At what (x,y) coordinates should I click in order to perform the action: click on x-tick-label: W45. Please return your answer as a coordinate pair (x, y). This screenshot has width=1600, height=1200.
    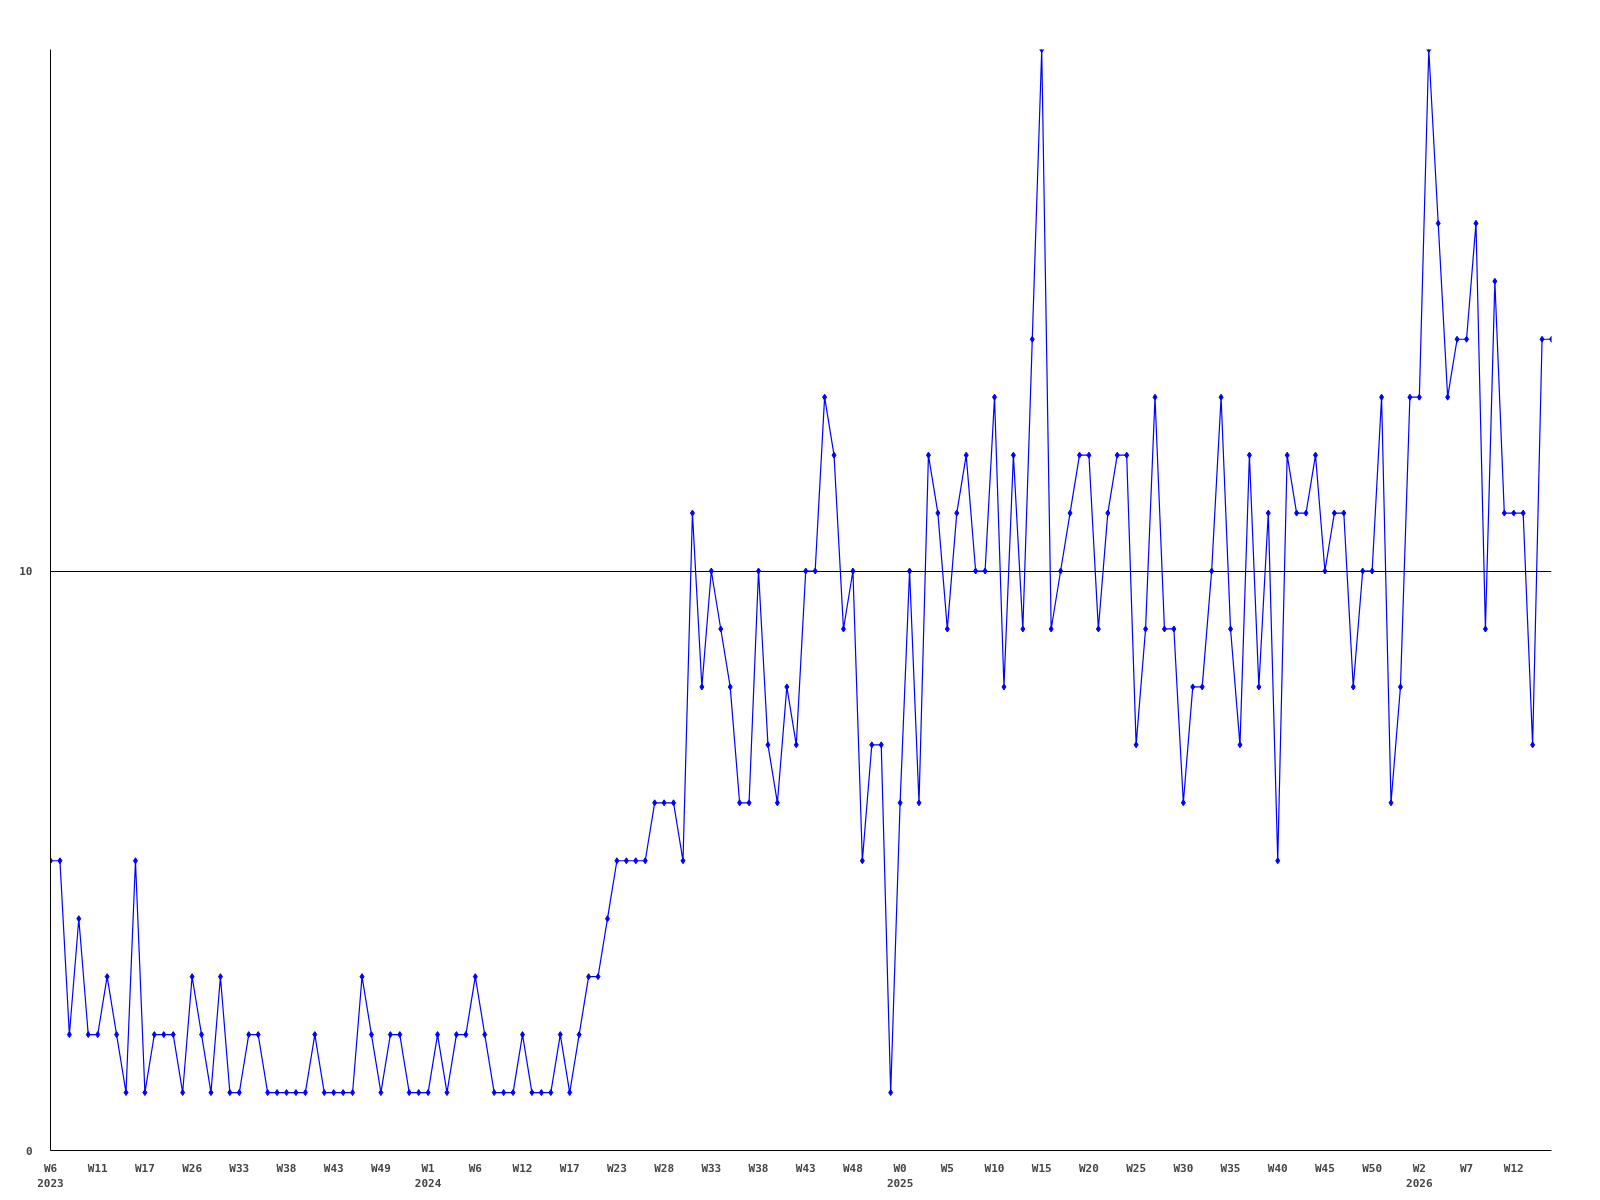
    Looking at the image, I should click on (1325, 1168).